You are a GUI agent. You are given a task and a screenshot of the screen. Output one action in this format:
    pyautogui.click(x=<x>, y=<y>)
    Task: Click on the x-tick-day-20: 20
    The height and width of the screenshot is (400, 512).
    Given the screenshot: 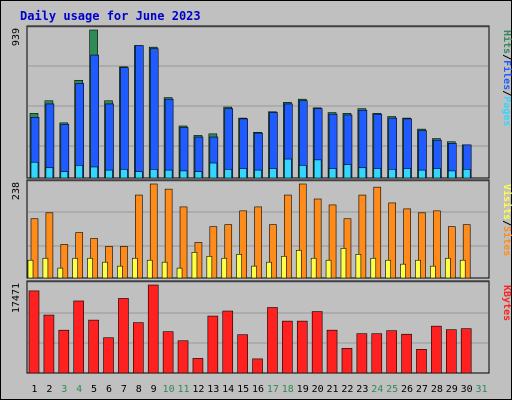 What is the action you would take?
    pyautogui.click(x=318, y=389)
    